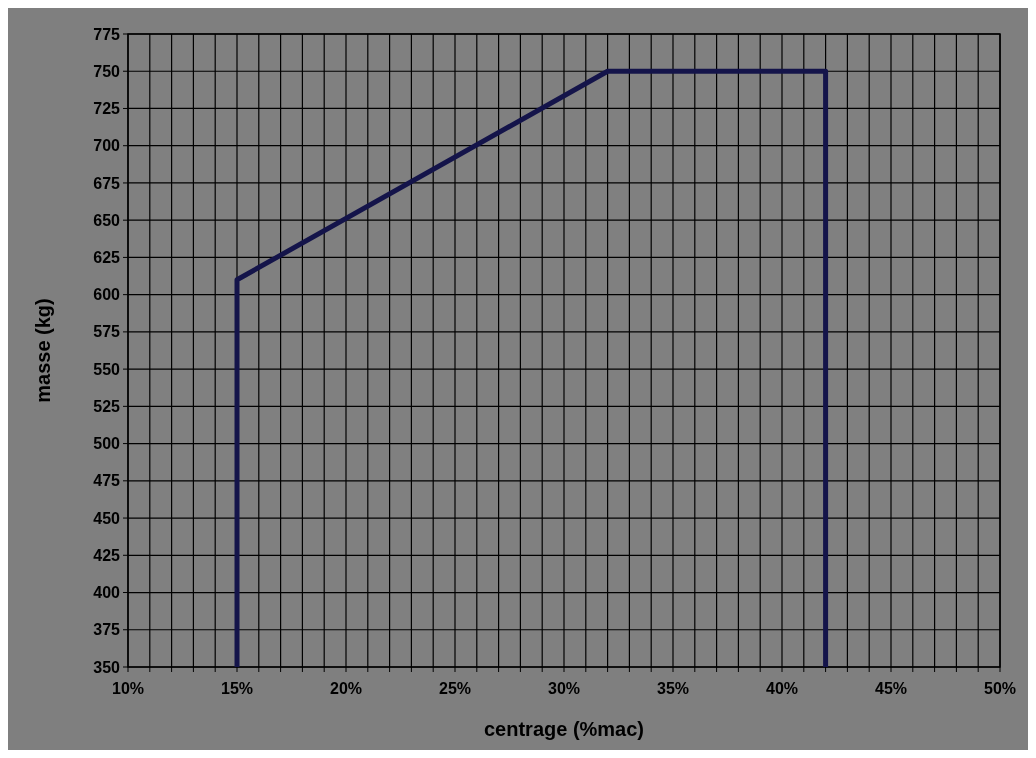  What do you see at coordinates (107, 406) in the screenshot?
I see `y-tick-label: 525` at bounding box center [107, 406].